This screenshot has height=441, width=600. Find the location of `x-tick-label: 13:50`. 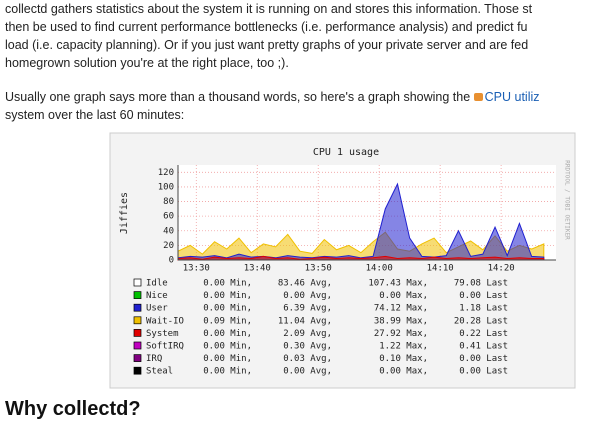

x-tick-label: 13:50 is located at coordinates (318, 269).